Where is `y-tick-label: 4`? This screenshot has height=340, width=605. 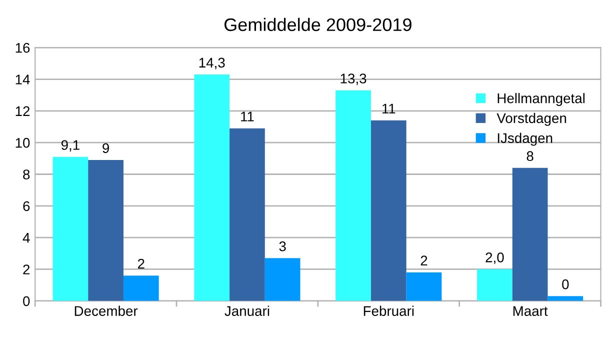
y-tick-label: 4 is located at coordinates (26, 238).